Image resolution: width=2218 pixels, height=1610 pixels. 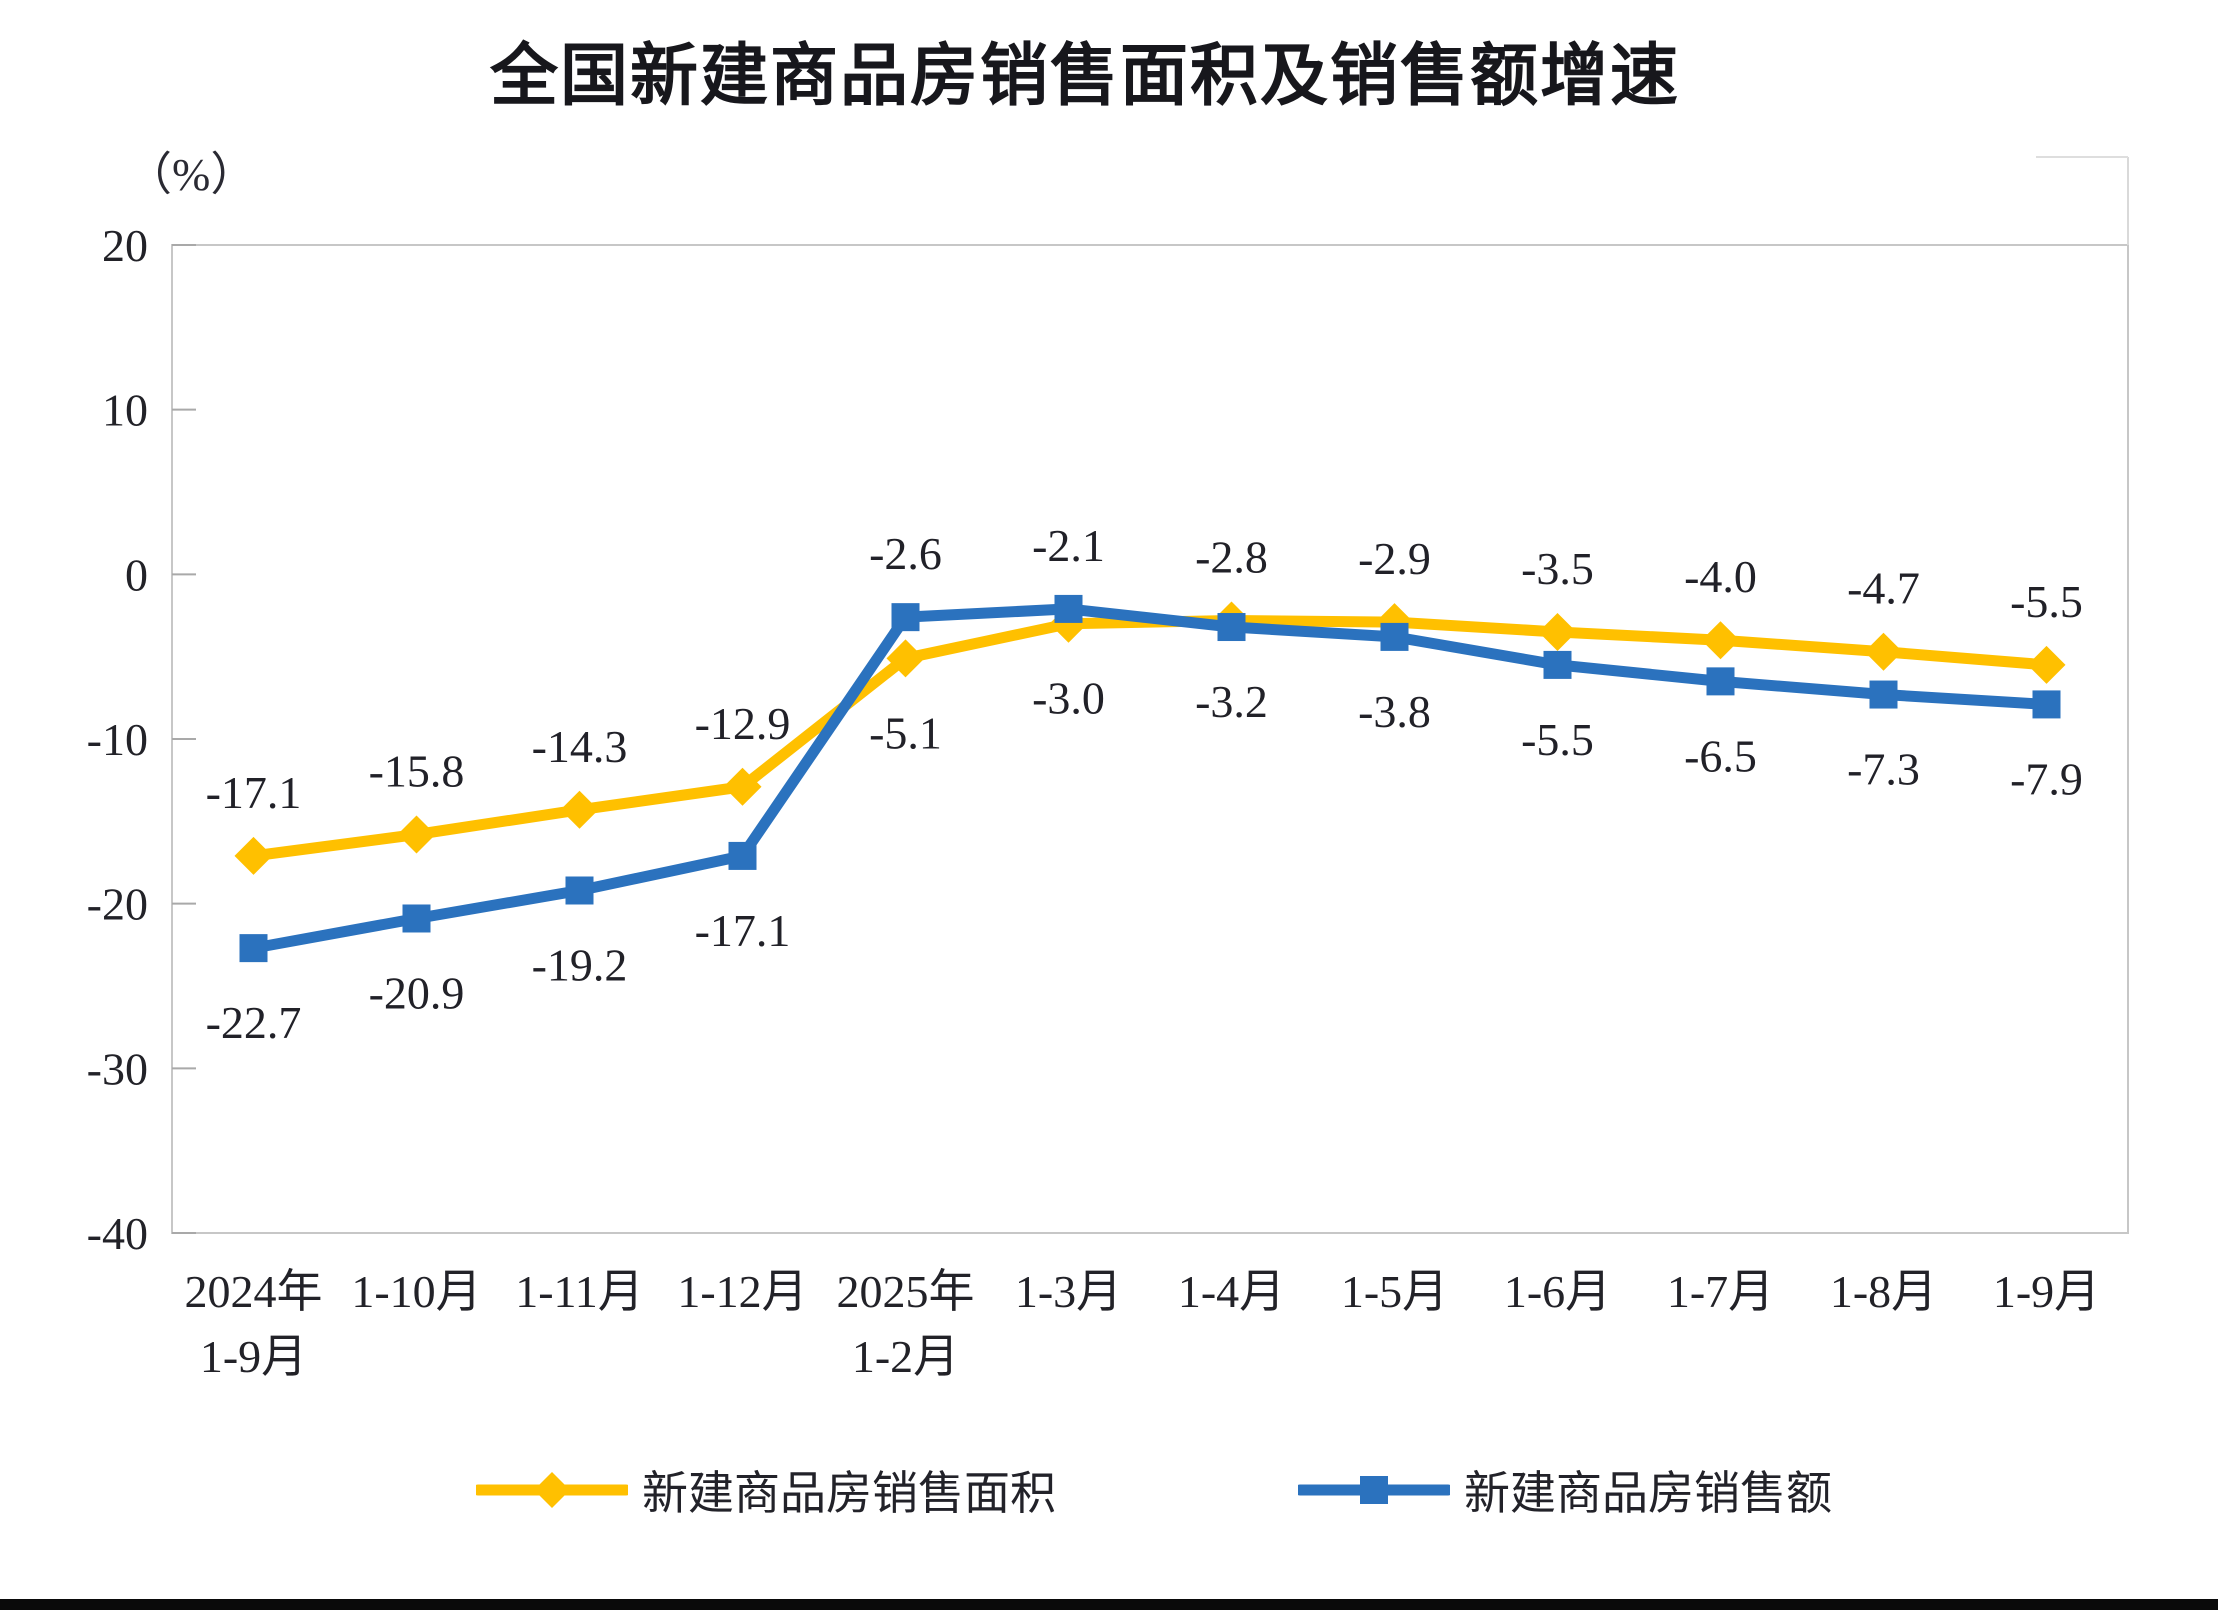 I want to click on data-label: -15.8, so click(x=417, y=771).